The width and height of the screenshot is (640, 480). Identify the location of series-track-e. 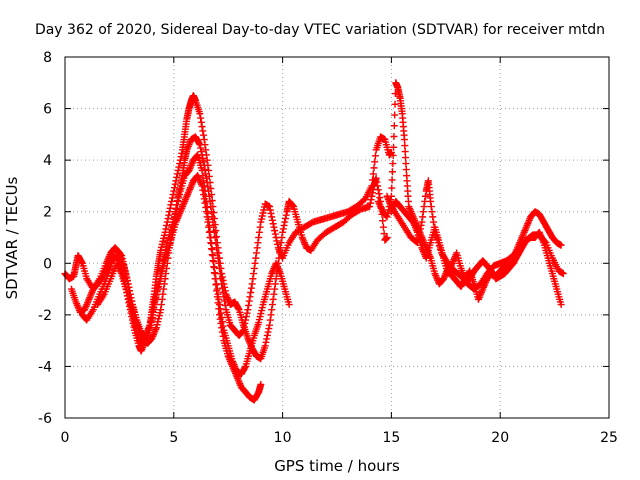
(469, 191).